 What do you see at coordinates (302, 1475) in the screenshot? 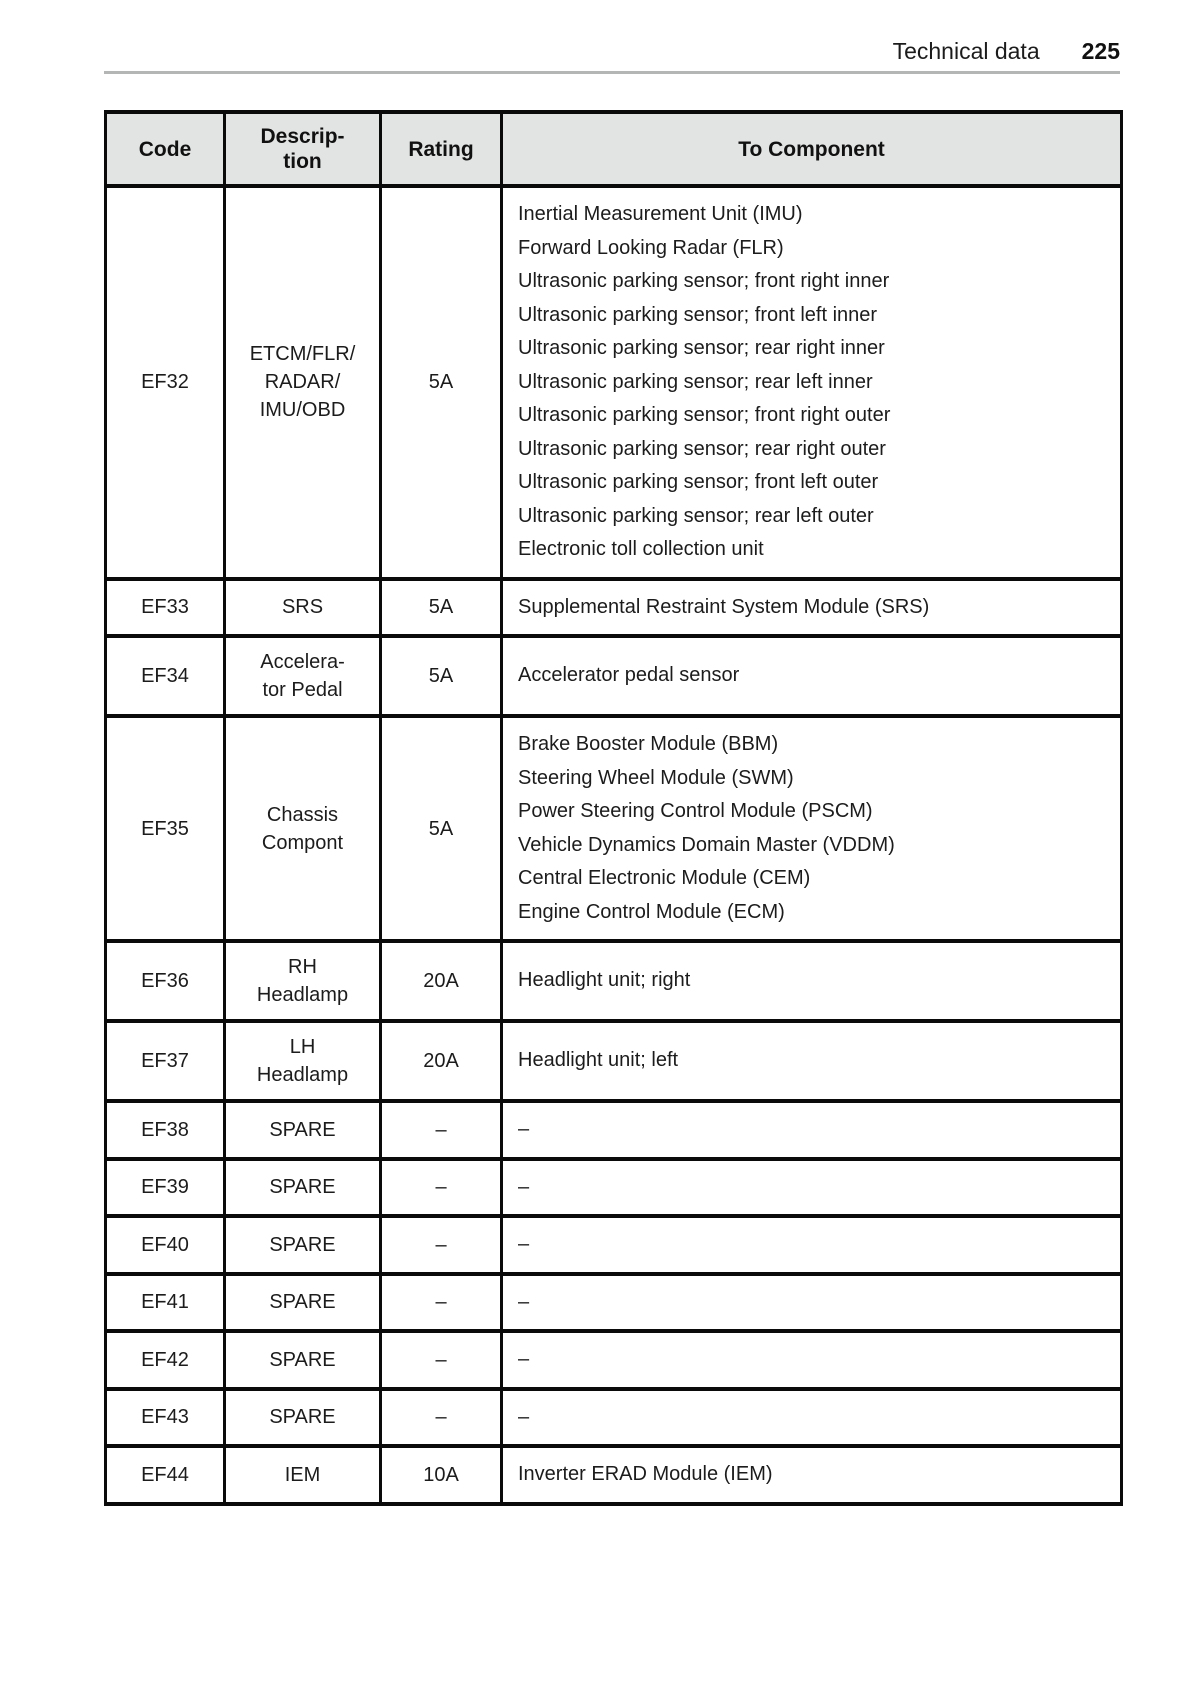
I see `fuse-description: IEM` at bounding box center [302, 1475].